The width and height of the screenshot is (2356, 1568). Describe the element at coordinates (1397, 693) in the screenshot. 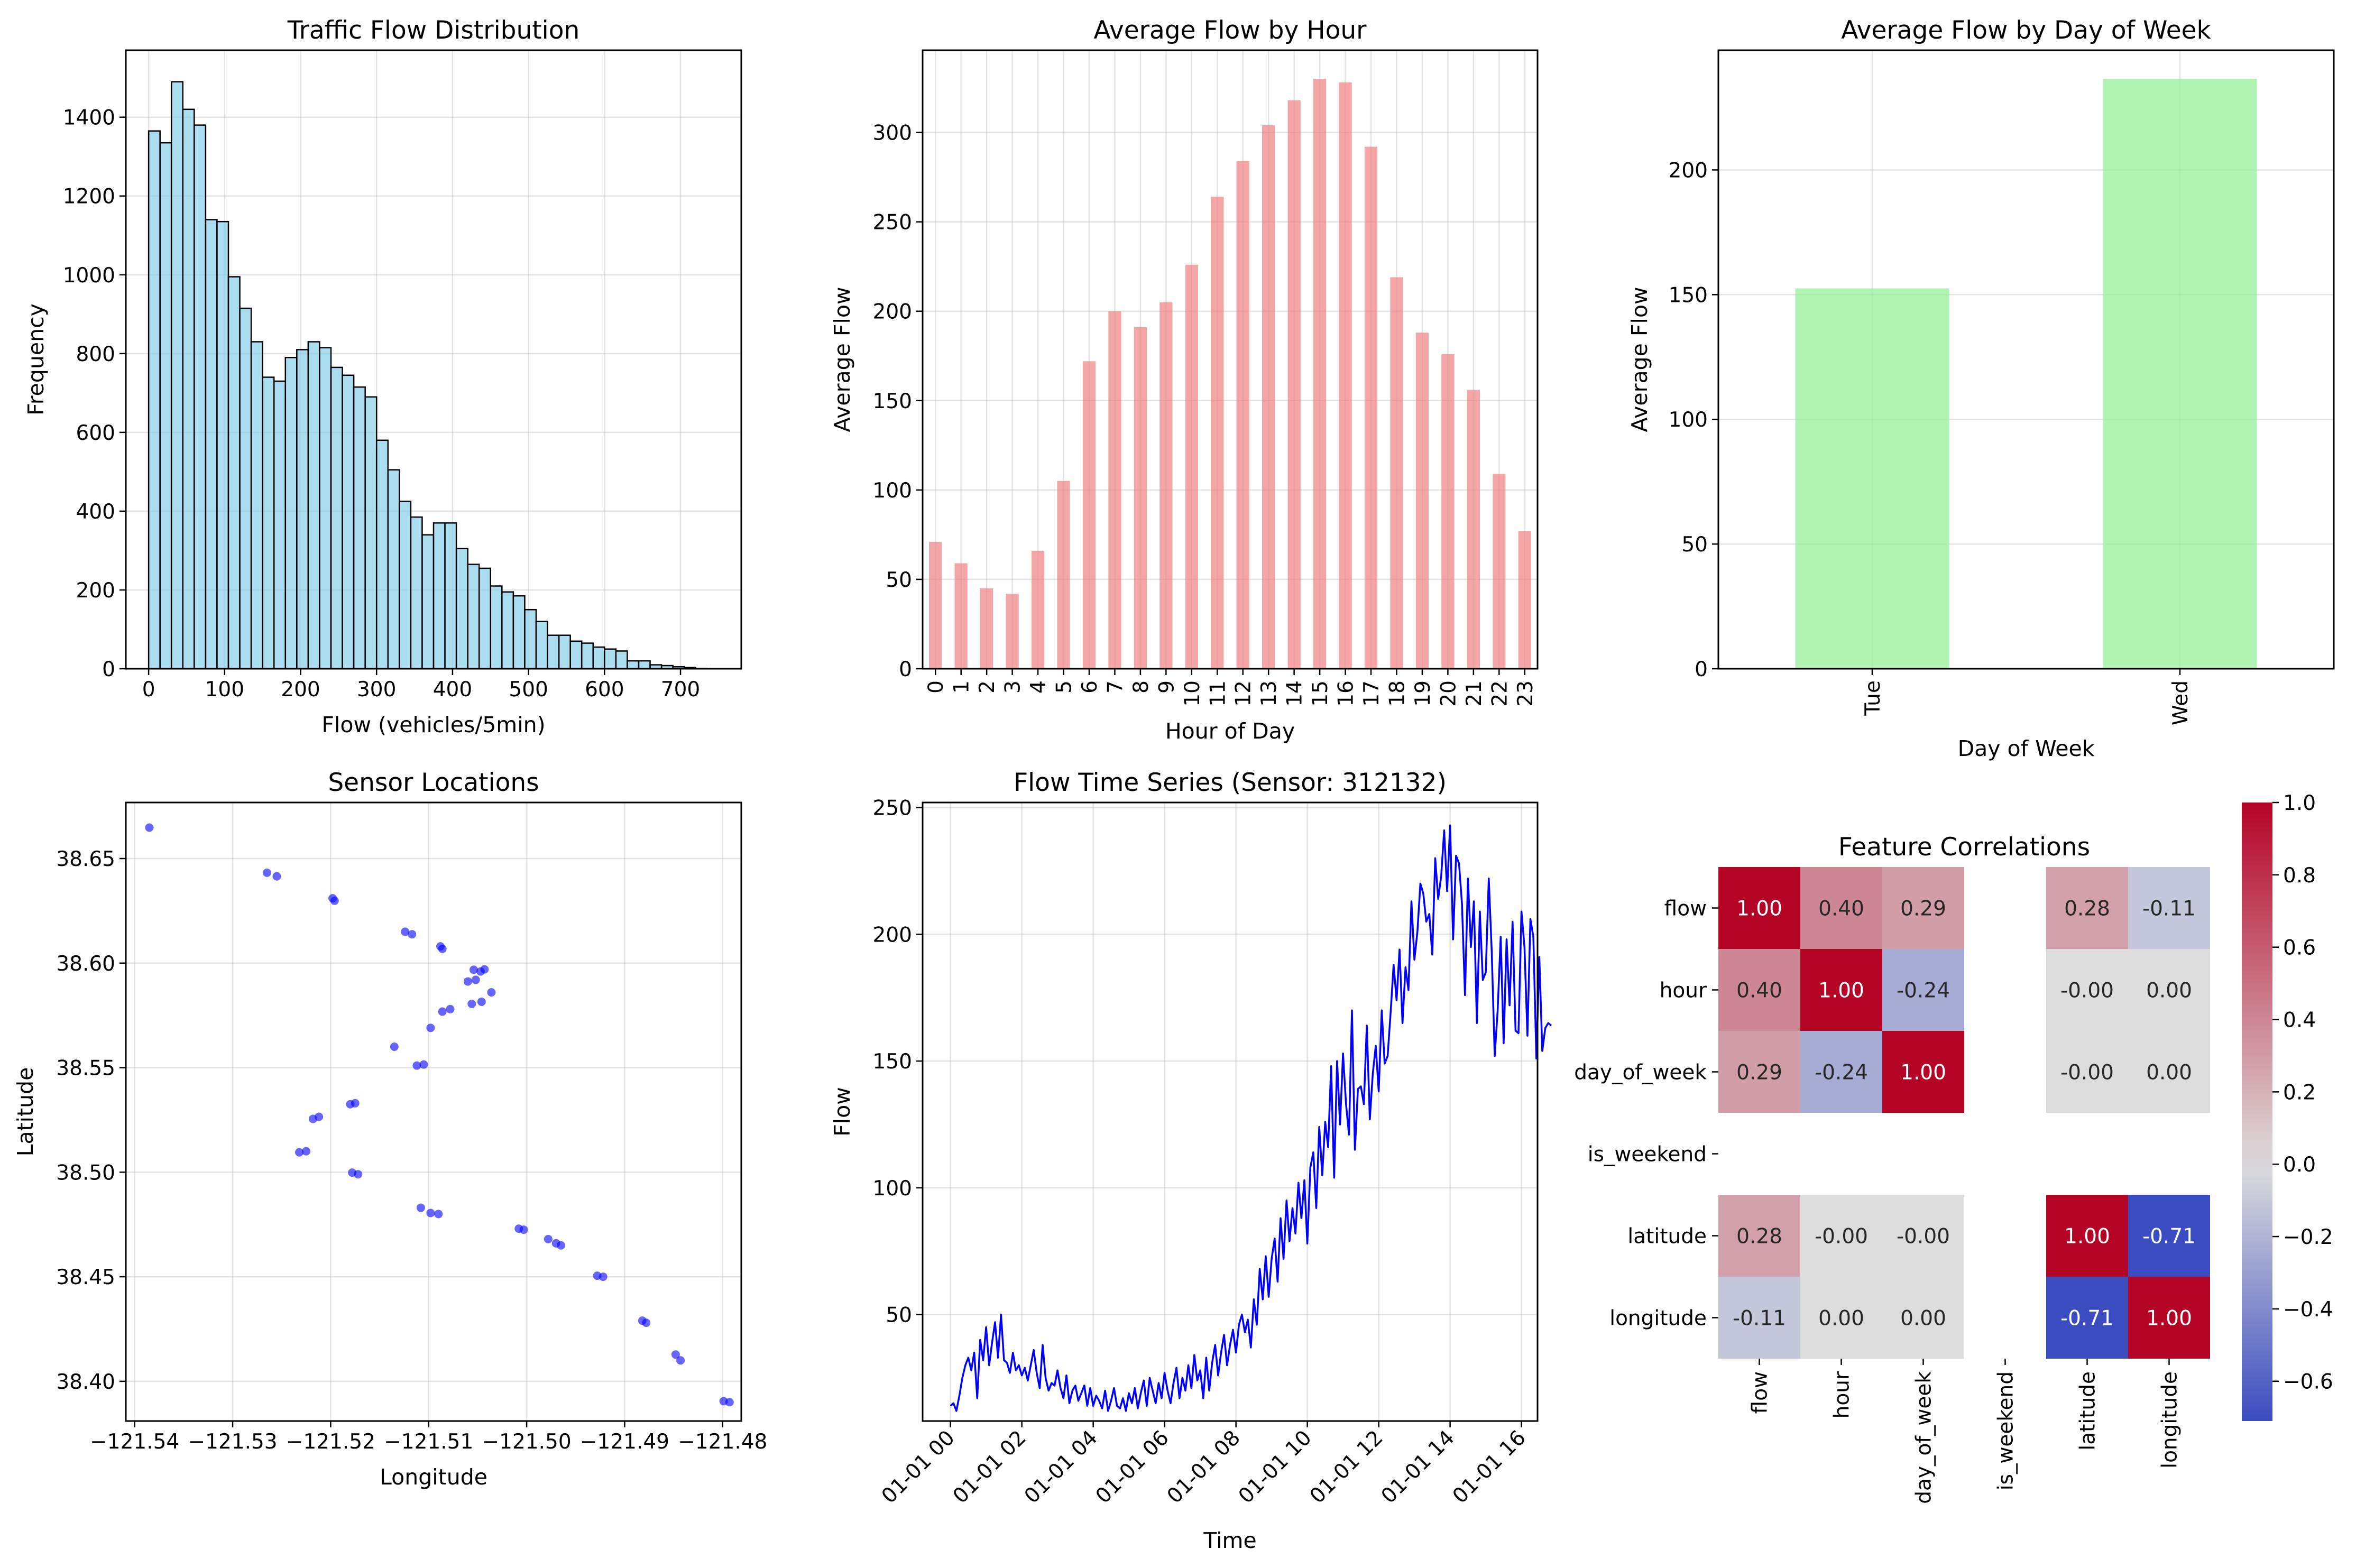

I see `x-tick-label: 18` at that location.